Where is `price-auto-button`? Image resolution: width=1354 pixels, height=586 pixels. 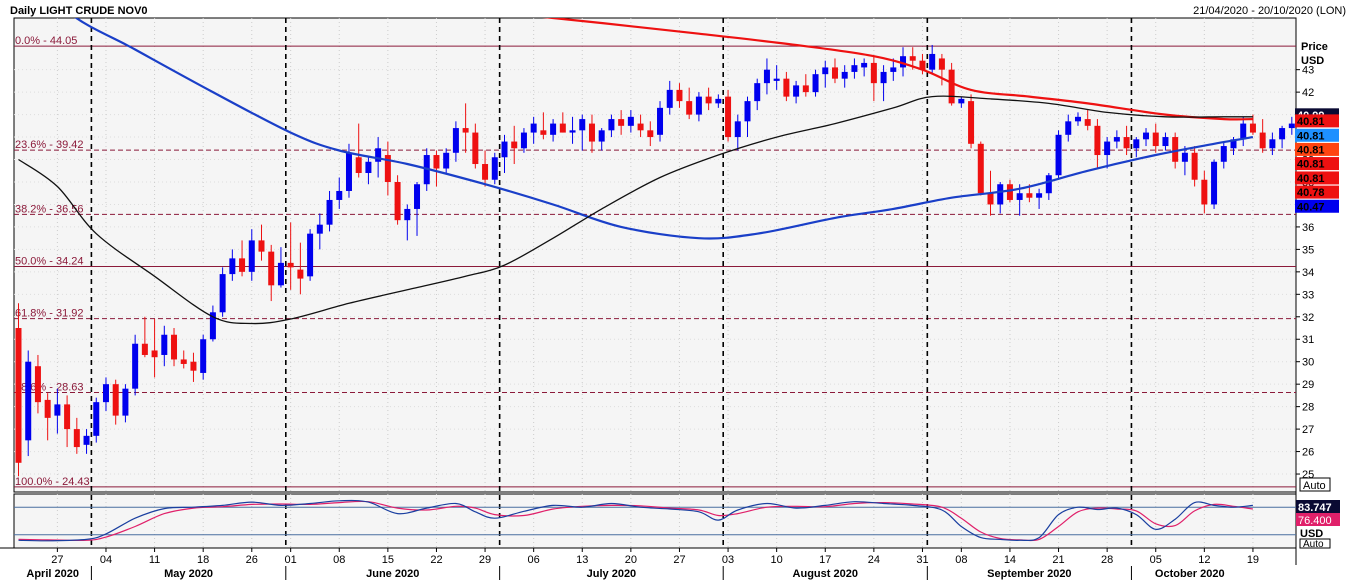 price-auto-button is located at coordinates (1315, 484).